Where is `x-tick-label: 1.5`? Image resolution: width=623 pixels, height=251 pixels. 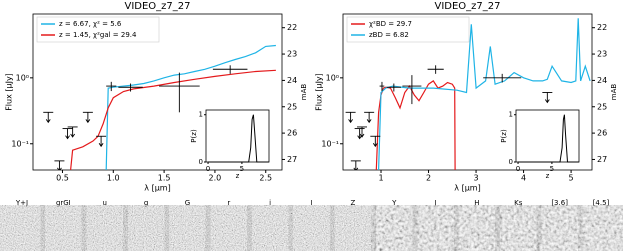 x-tick-label: 1.5 is located at coordinates (164, 178).